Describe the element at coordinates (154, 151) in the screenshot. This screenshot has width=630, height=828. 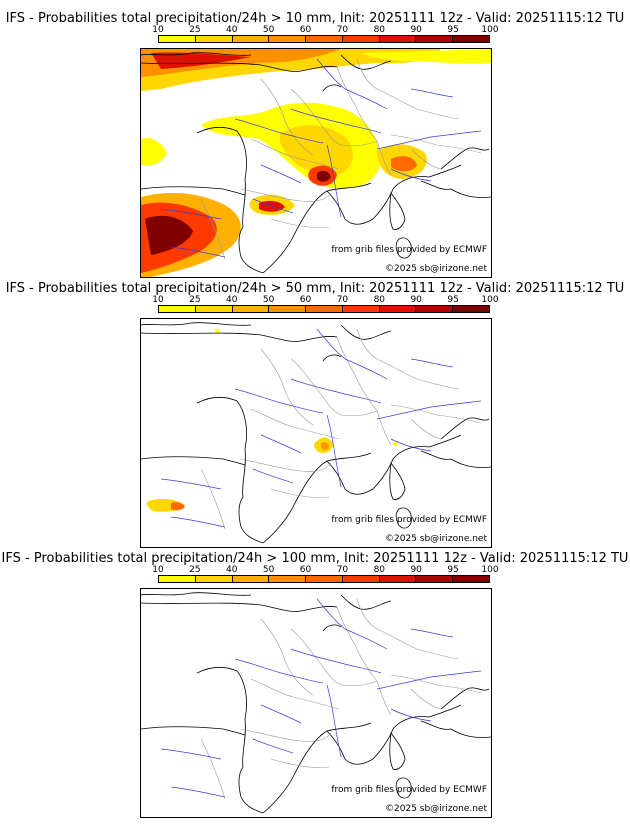
I see `precip-area-west-coast` at that location.